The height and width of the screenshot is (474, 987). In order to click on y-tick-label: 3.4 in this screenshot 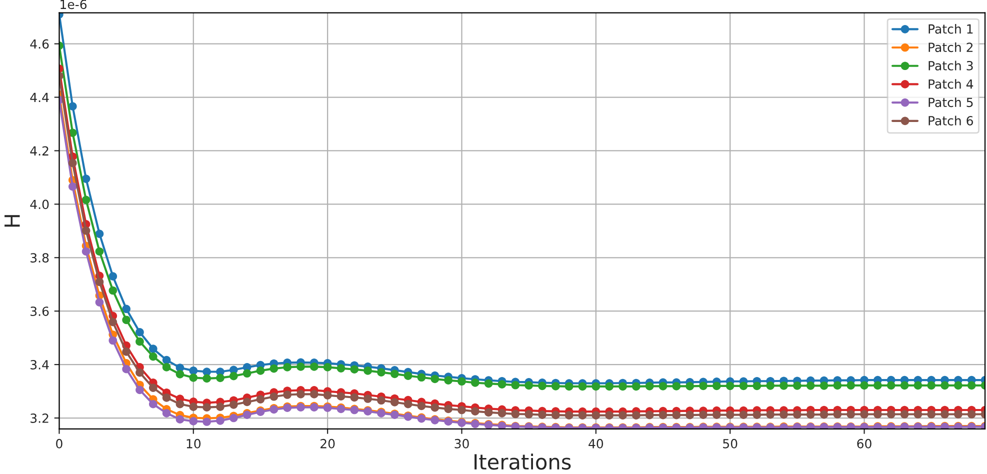, I will do `click(39, 365)`.